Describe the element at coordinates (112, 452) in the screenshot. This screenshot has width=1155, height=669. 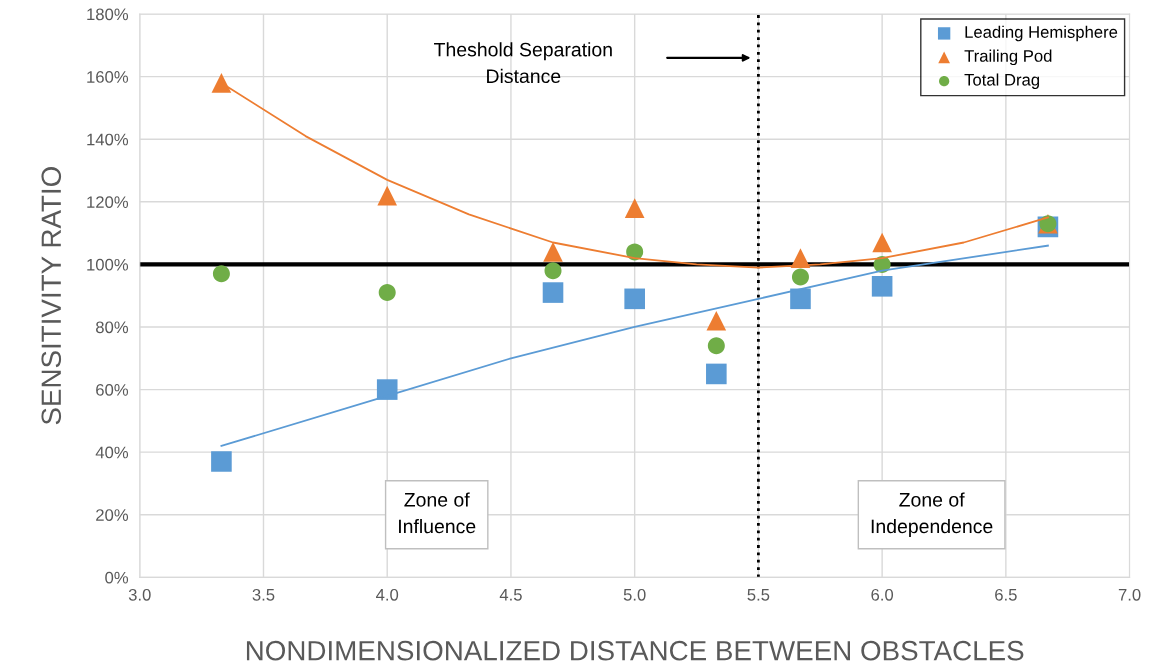
I see `y-tick-label: 40%` at that location.